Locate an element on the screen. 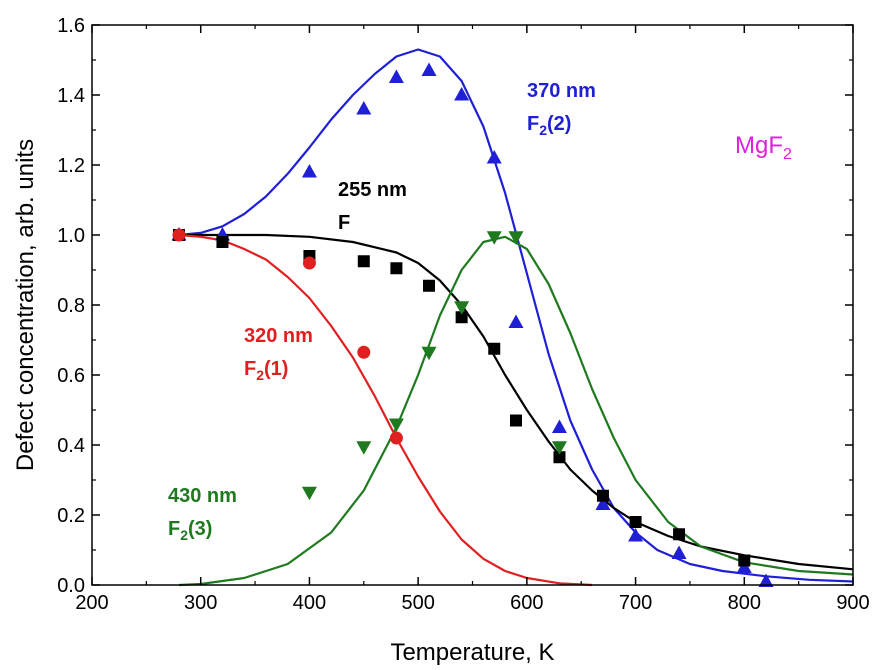 This screenshot has height=670, width=880. series-label-F2_2: 370 nm is located at coordinates (561, 91).